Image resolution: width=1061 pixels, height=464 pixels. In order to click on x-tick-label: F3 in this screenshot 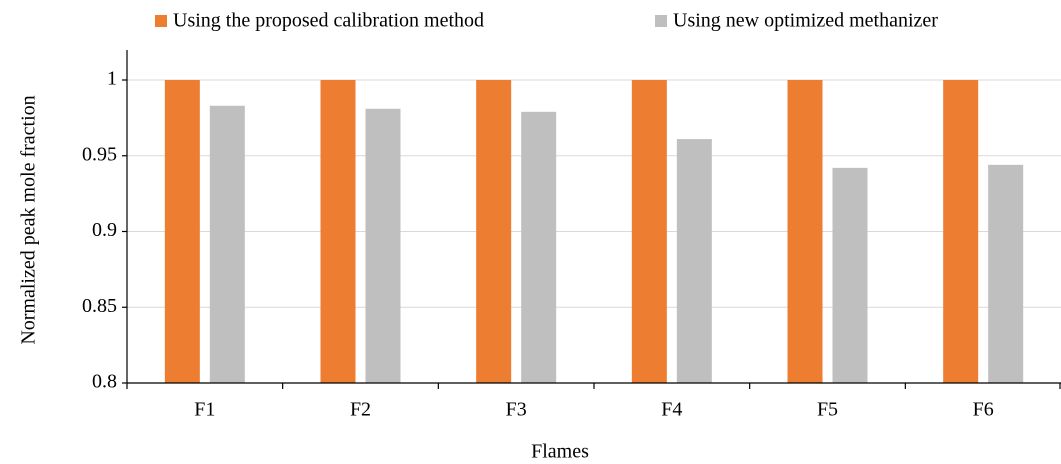, I will do `click(516, 410)`.